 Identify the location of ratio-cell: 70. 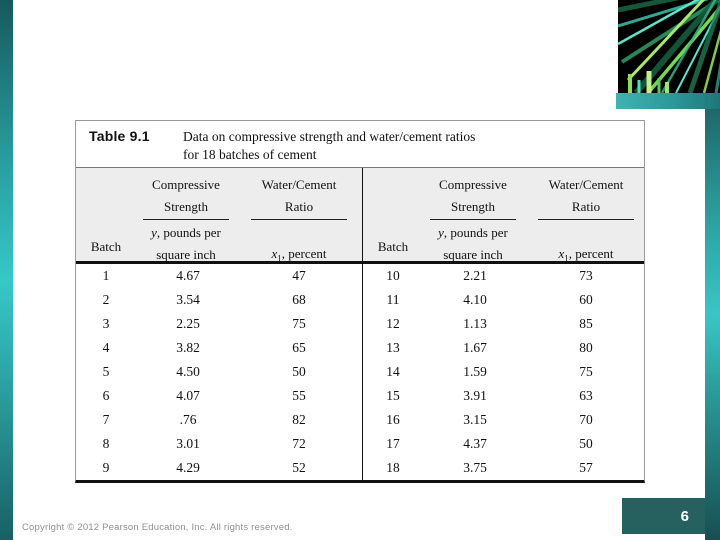
(586, 419).